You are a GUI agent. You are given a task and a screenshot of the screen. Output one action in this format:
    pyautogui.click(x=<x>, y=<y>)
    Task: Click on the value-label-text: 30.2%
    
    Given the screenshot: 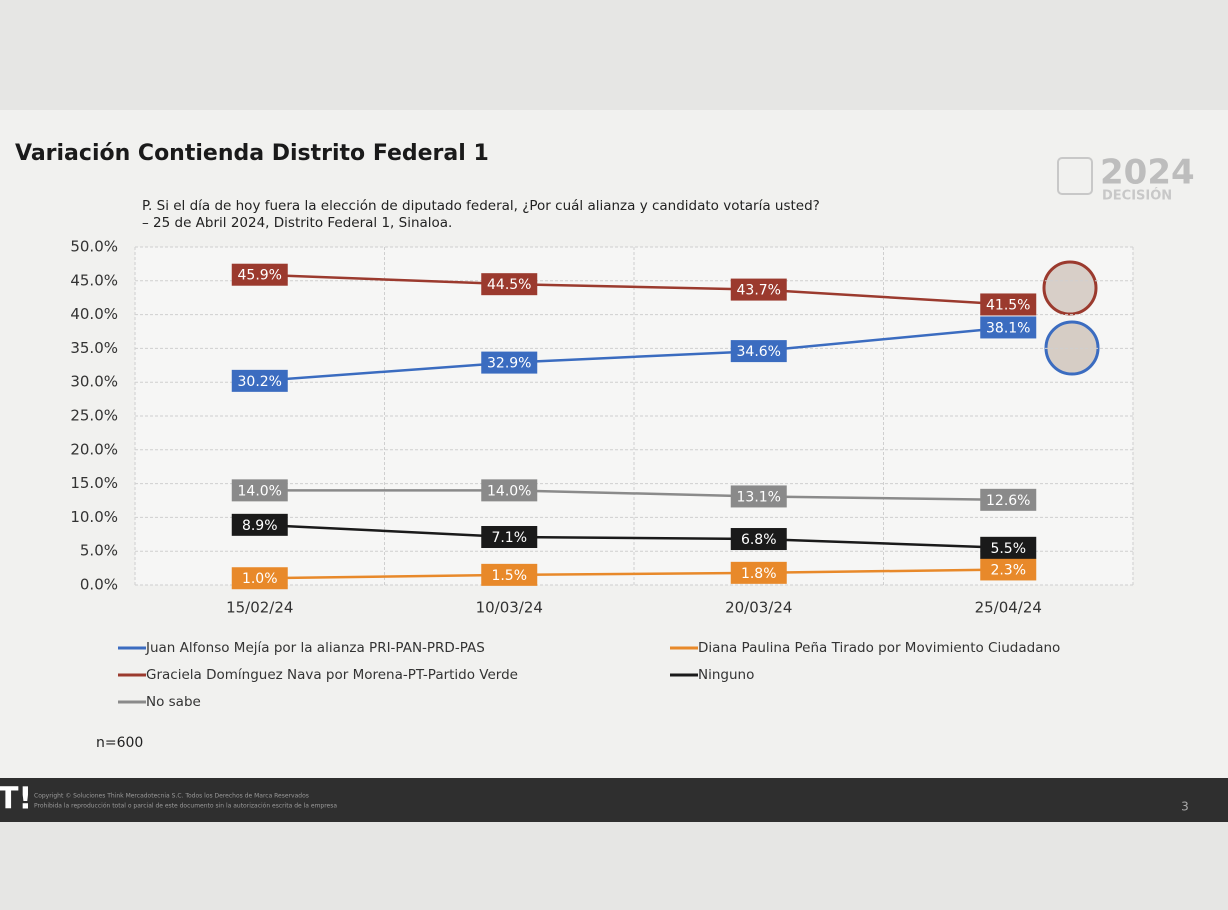 What is the action you would take?
    pyautogui.click(x=260, y=382)
    